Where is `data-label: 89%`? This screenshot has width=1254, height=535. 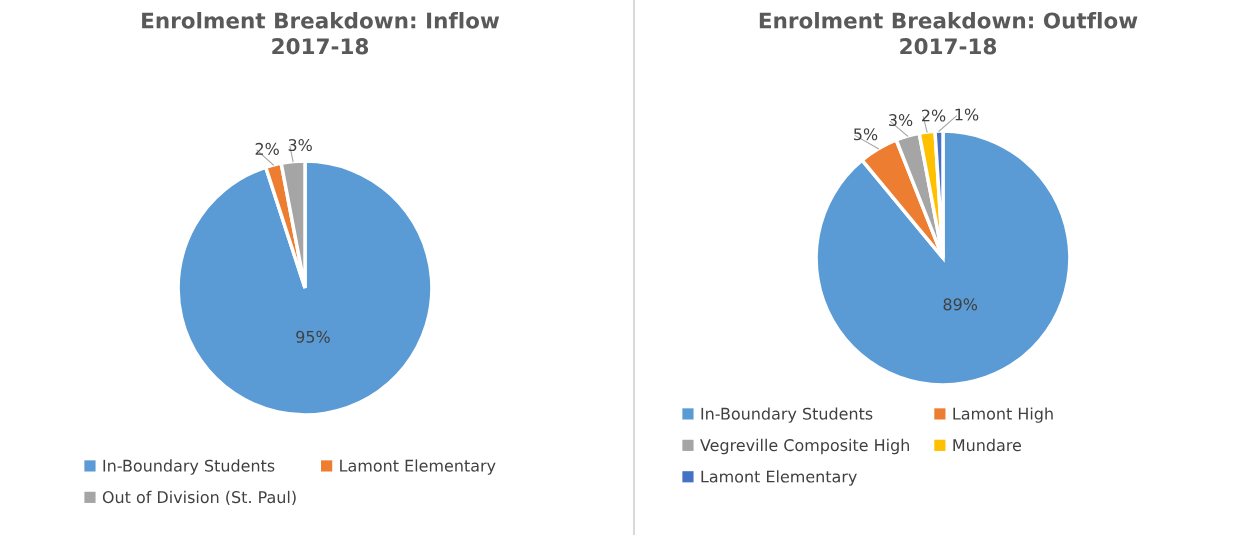 data-label: 89% is located at coordinates (960, 304).